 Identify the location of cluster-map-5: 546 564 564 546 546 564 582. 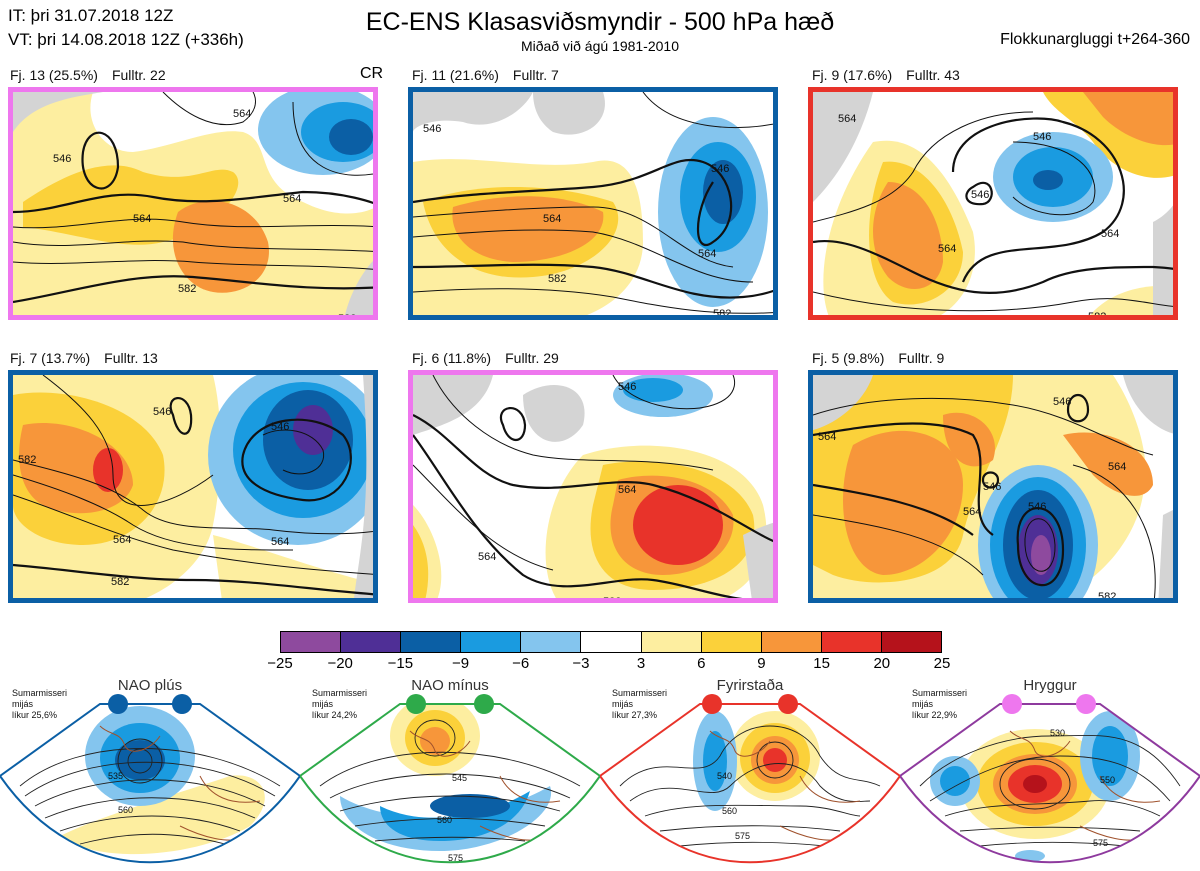
(993, 486).